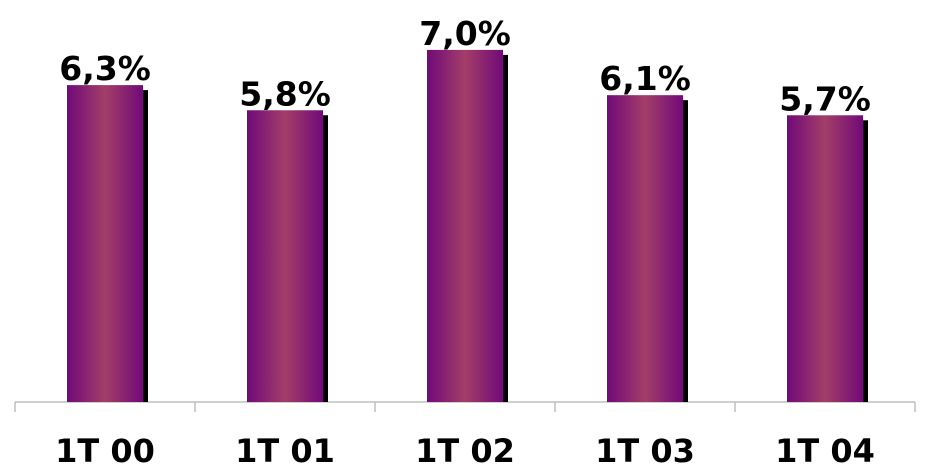 This screenshot has width=926, height=474. I want to click on bar-value-label: 5,8%, so click(285, 93).